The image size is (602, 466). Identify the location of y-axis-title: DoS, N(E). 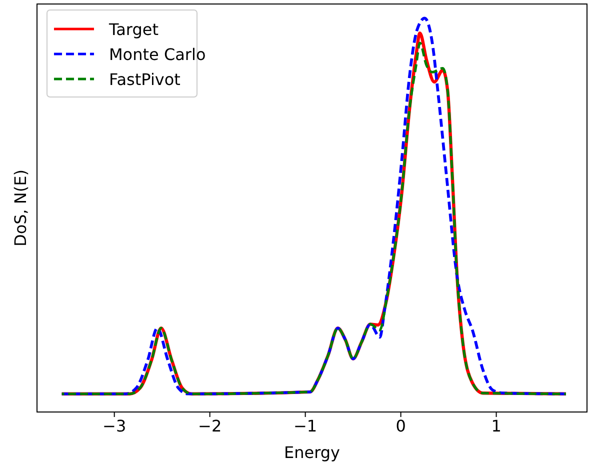
(20, 208).